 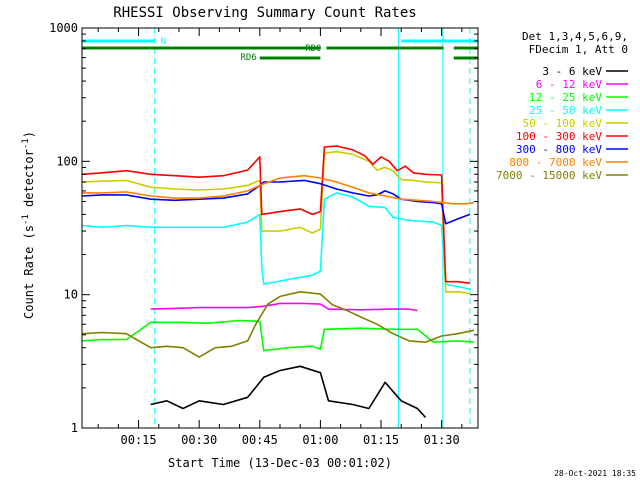 I want to click on x-axis-label: Start Time (13-Dec-03 00:01:02), so click(x=280, y=463).